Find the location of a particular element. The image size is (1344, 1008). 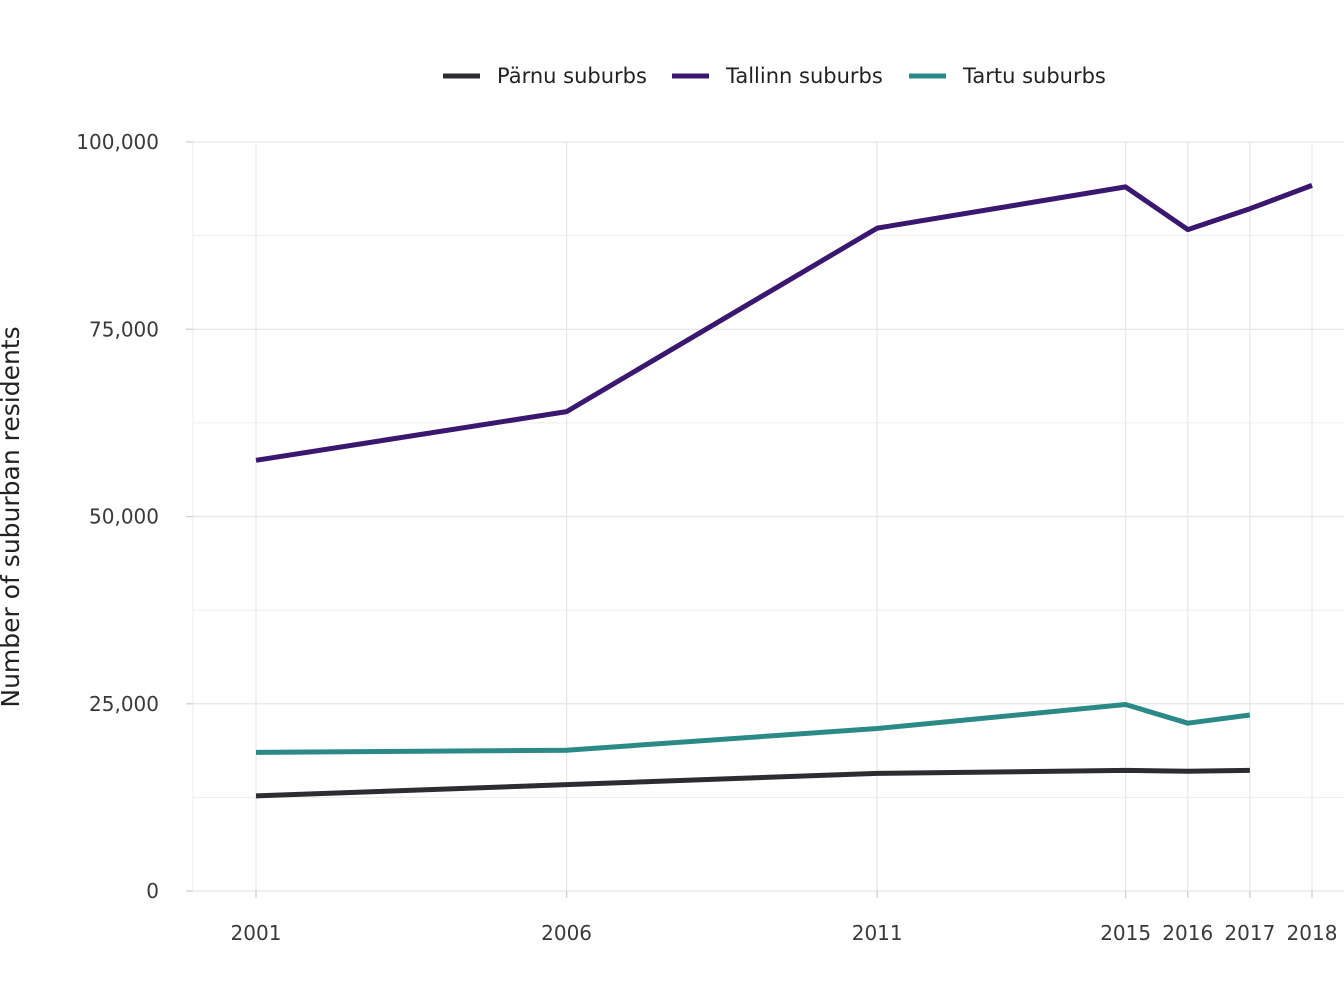

x-tick-label: 2017 is located at coordinates (1249, 933).